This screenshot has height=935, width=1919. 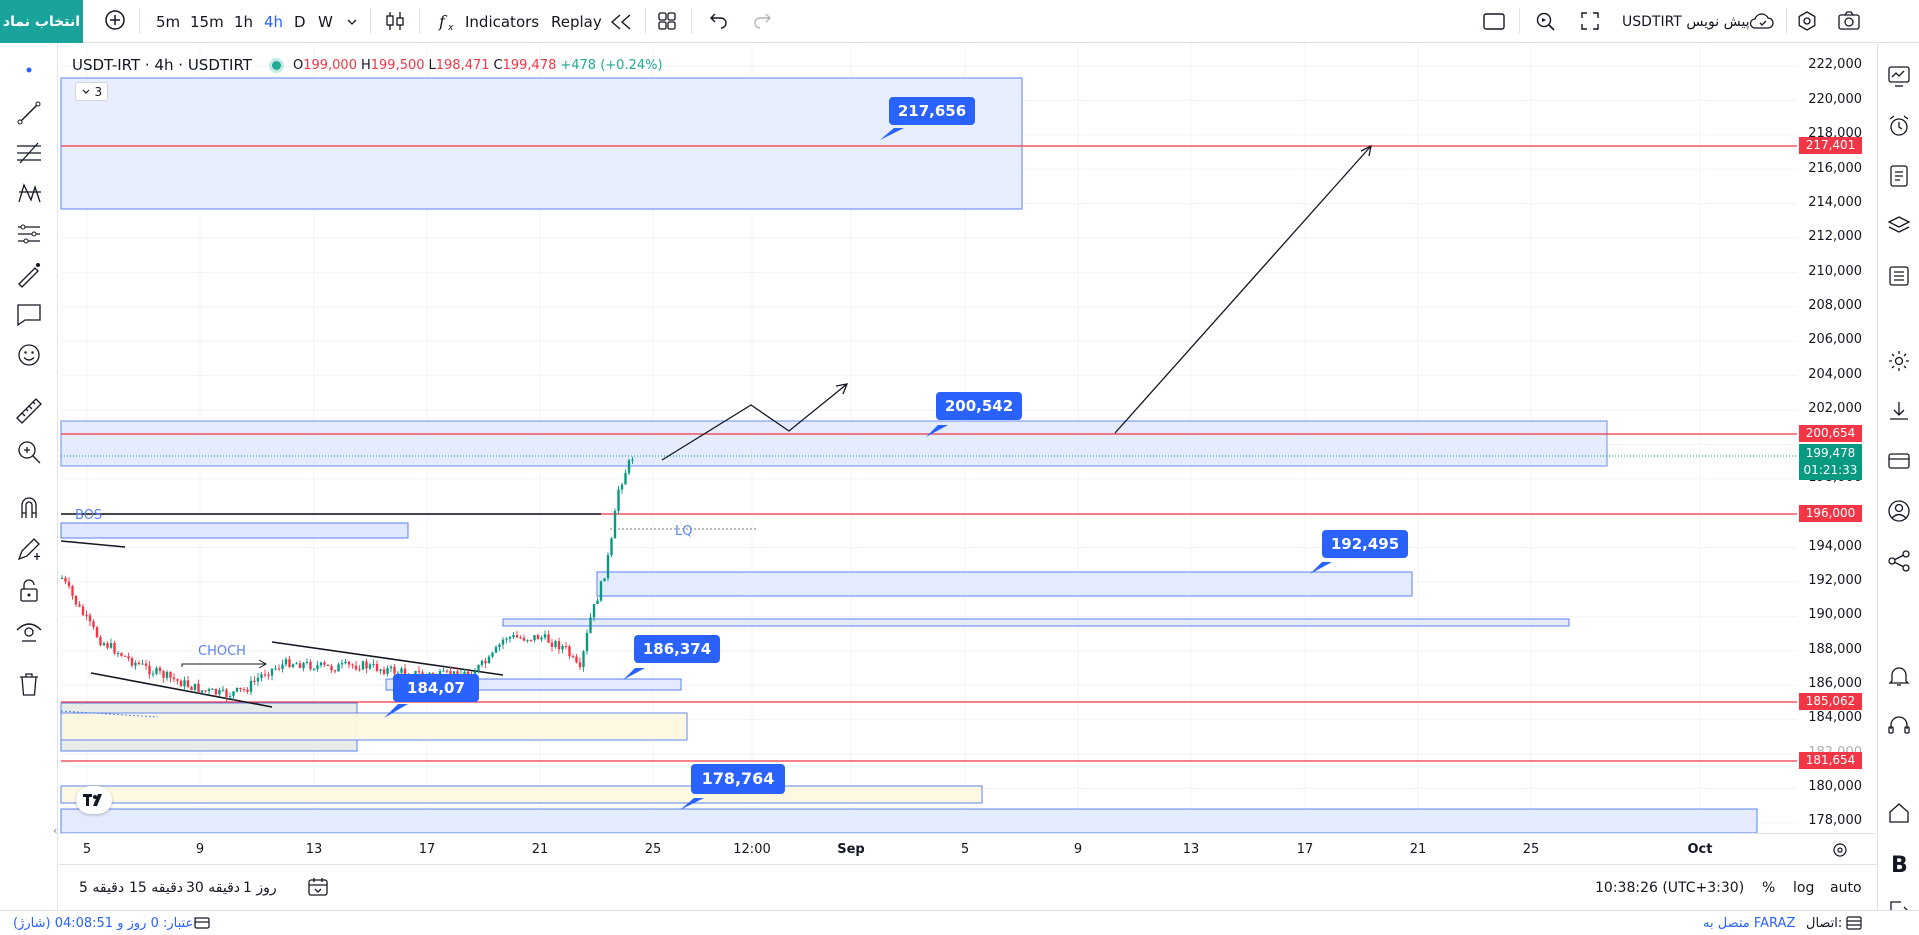 What do you see at coordinates (244, 22) in the screenshot?
I see `interval-1h: 1h` at bounding box center [244, 22].